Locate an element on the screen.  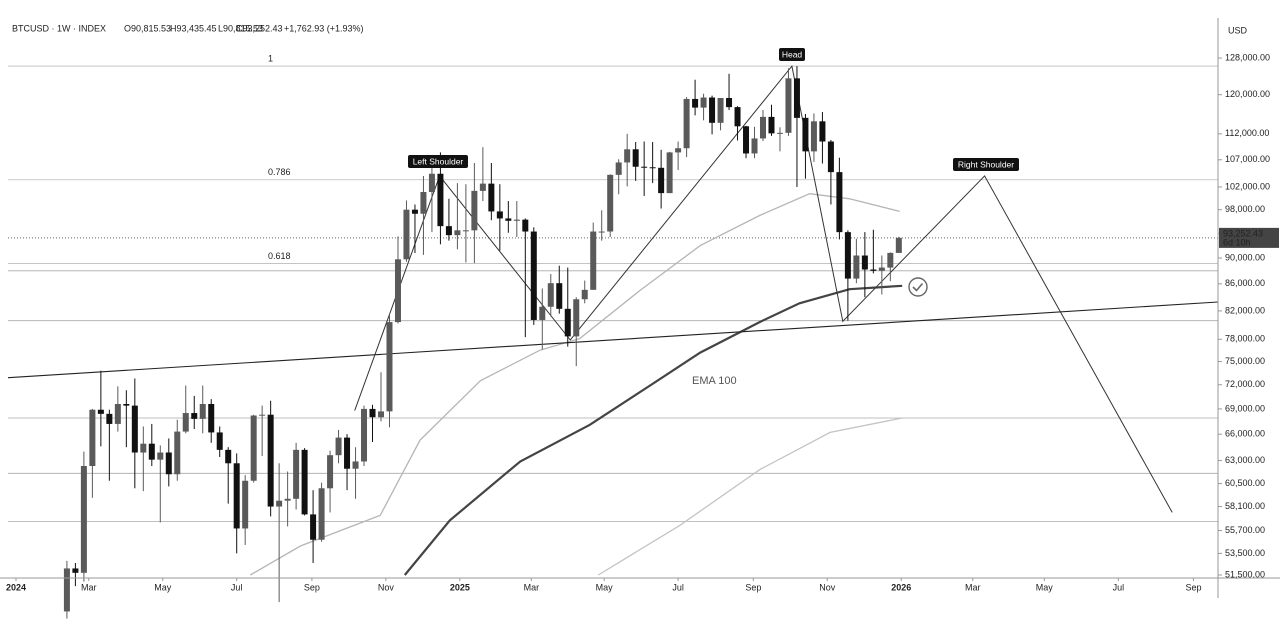
symbol: BTCUSD · 1W · INDEX is located at coordinates (59, 28).